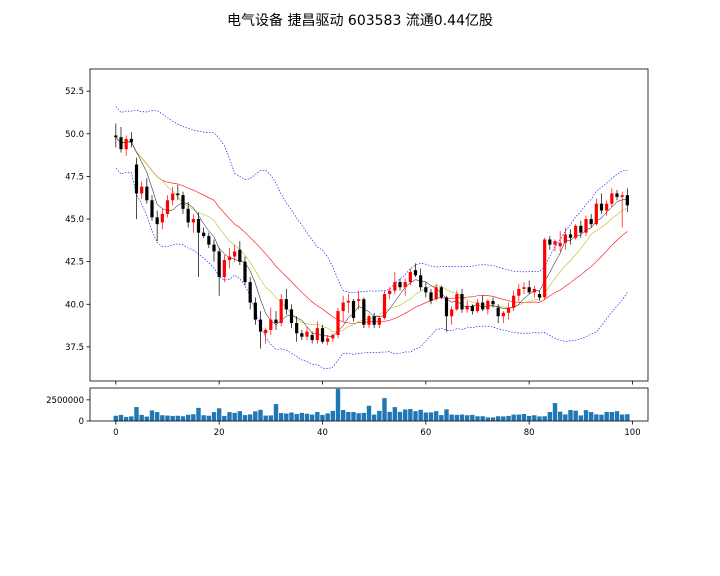 The height and width of the screenshot is (576, 720). I want to click on chart-title: 电气设备 捷昌驱动 603583 流通0.44亿股, so click(360, 20).